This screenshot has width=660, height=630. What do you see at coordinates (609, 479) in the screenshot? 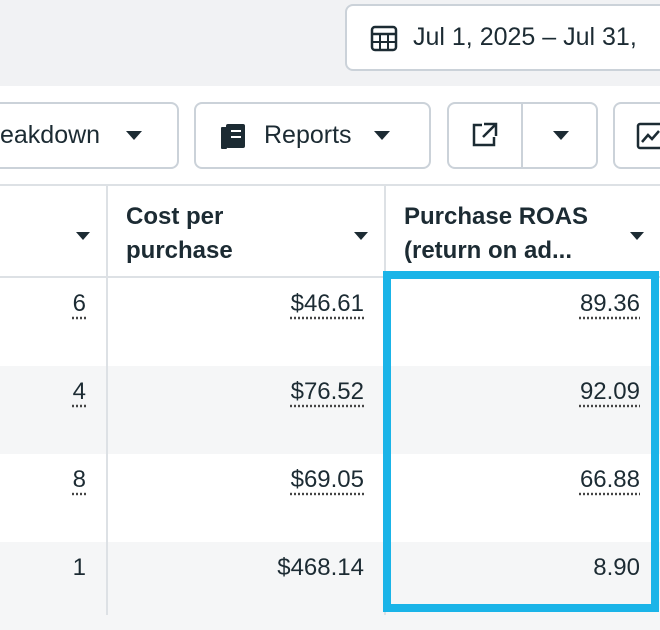
I see `cell-value: 66.88` at bounding box center [609, 479].